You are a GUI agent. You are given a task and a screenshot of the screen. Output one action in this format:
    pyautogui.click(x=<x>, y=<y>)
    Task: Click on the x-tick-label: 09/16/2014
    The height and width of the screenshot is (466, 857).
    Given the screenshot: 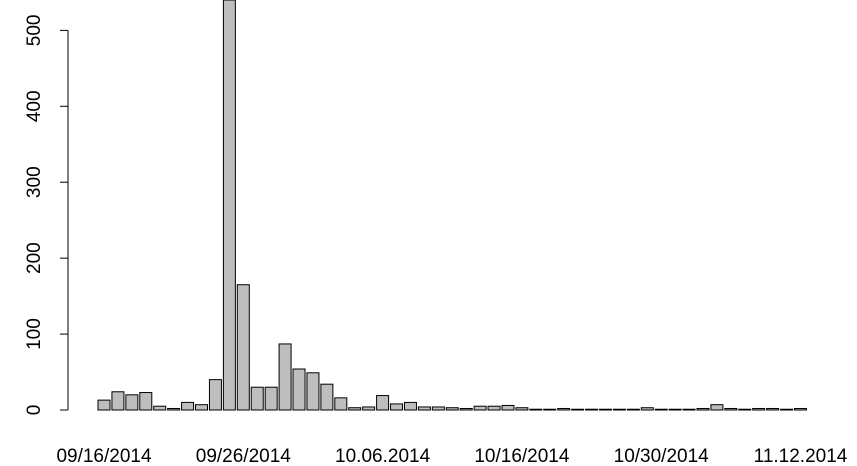 What is the action you would take?
    pyautogui.click(x=104, y=456)
    